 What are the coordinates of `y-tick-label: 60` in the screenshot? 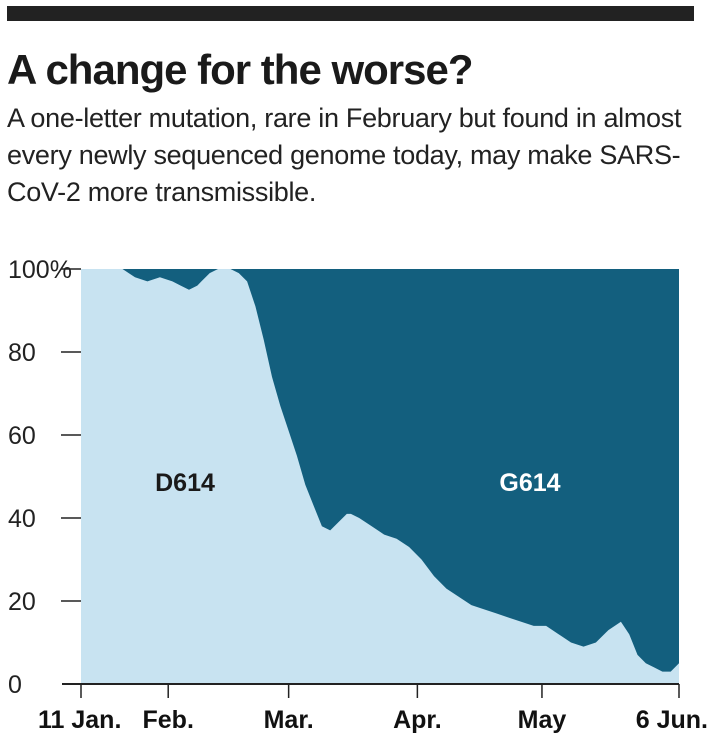 It's located at (22, 436).